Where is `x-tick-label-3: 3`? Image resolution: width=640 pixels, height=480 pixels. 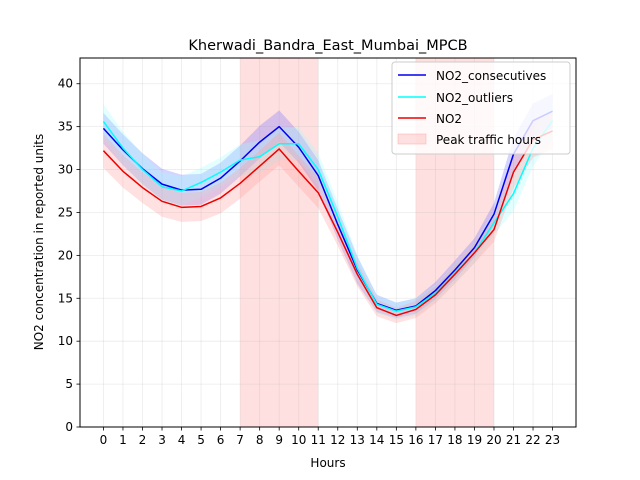 x-tick-label-3: 3 is located at coordinates (162, 440).